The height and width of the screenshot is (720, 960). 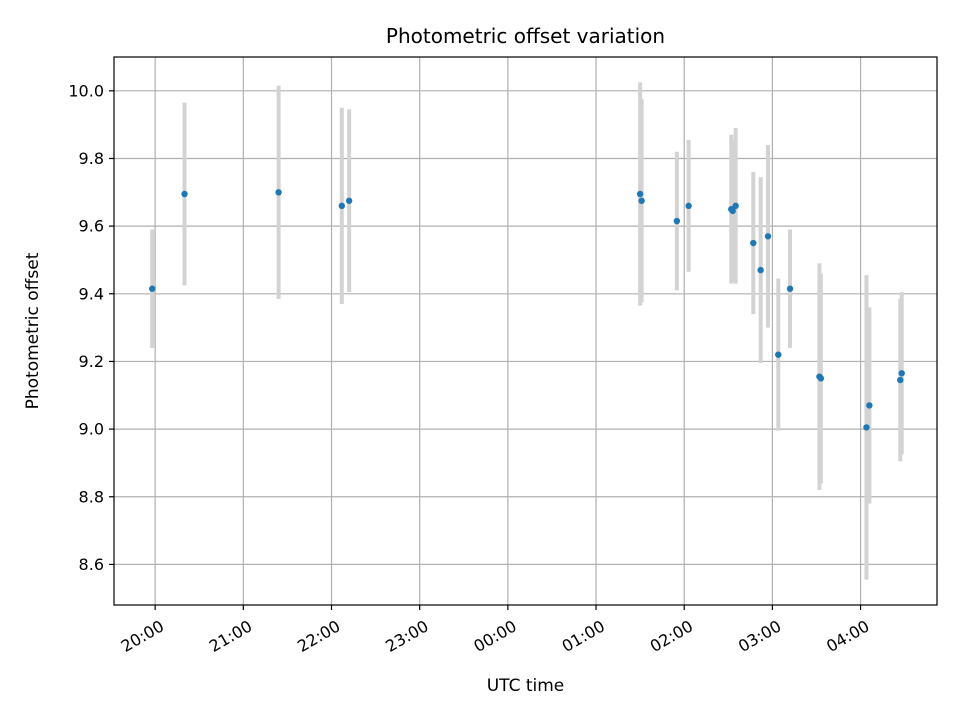 What do you see at coordinates (86, 90) in the screenshot?
I see `y-tick-label: 10.0` at bounding box center [86, 90].